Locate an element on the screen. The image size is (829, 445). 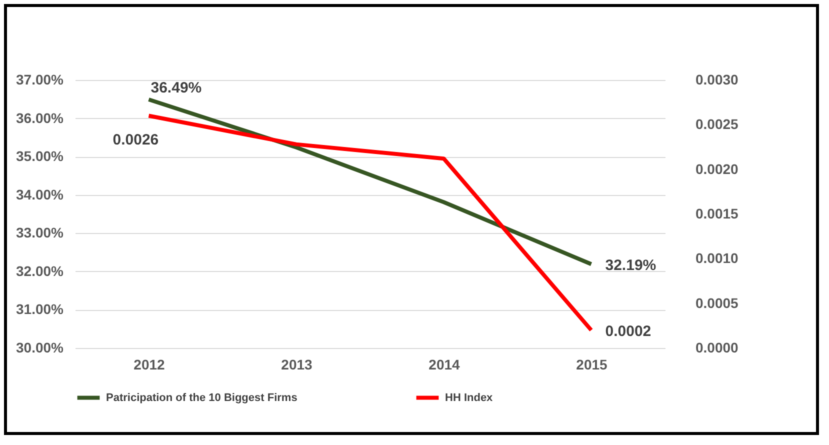
y-tick-label: 31.00% is located at coordinates (40, 309).